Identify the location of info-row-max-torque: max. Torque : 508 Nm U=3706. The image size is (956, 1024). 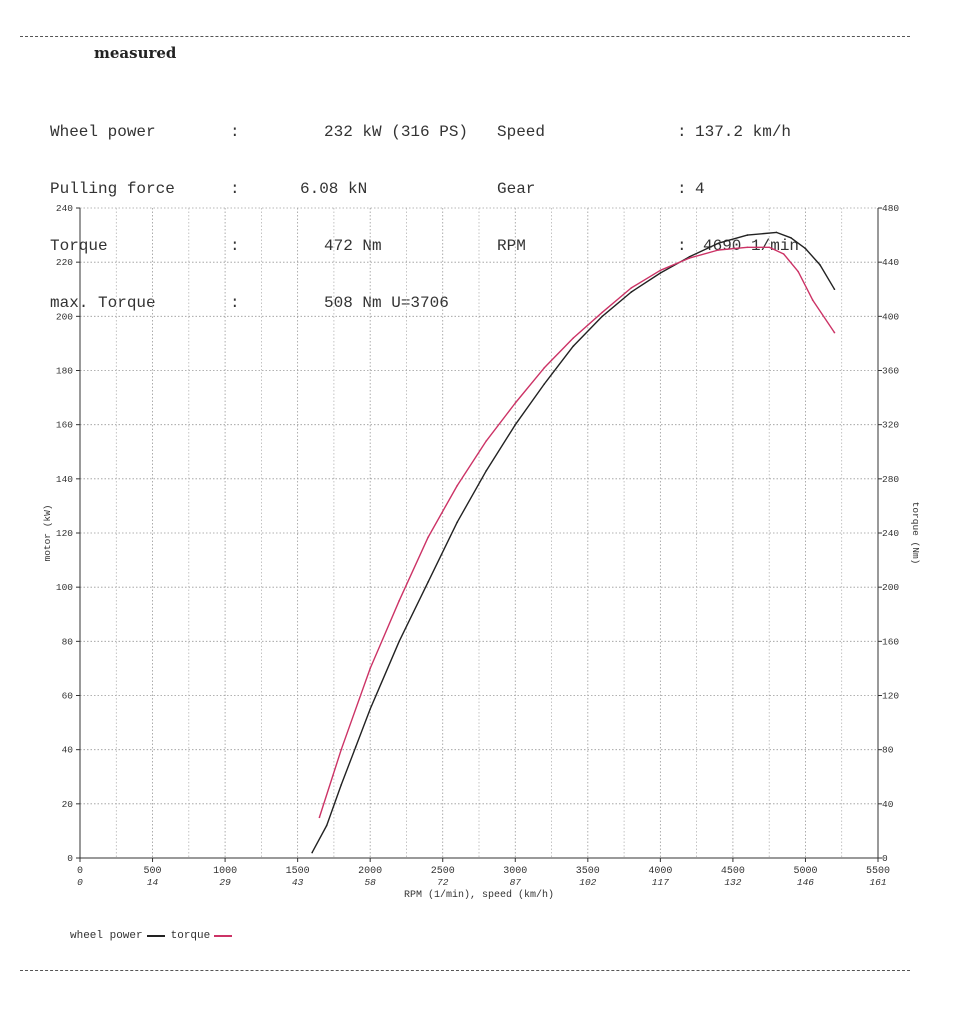
(265, 303).